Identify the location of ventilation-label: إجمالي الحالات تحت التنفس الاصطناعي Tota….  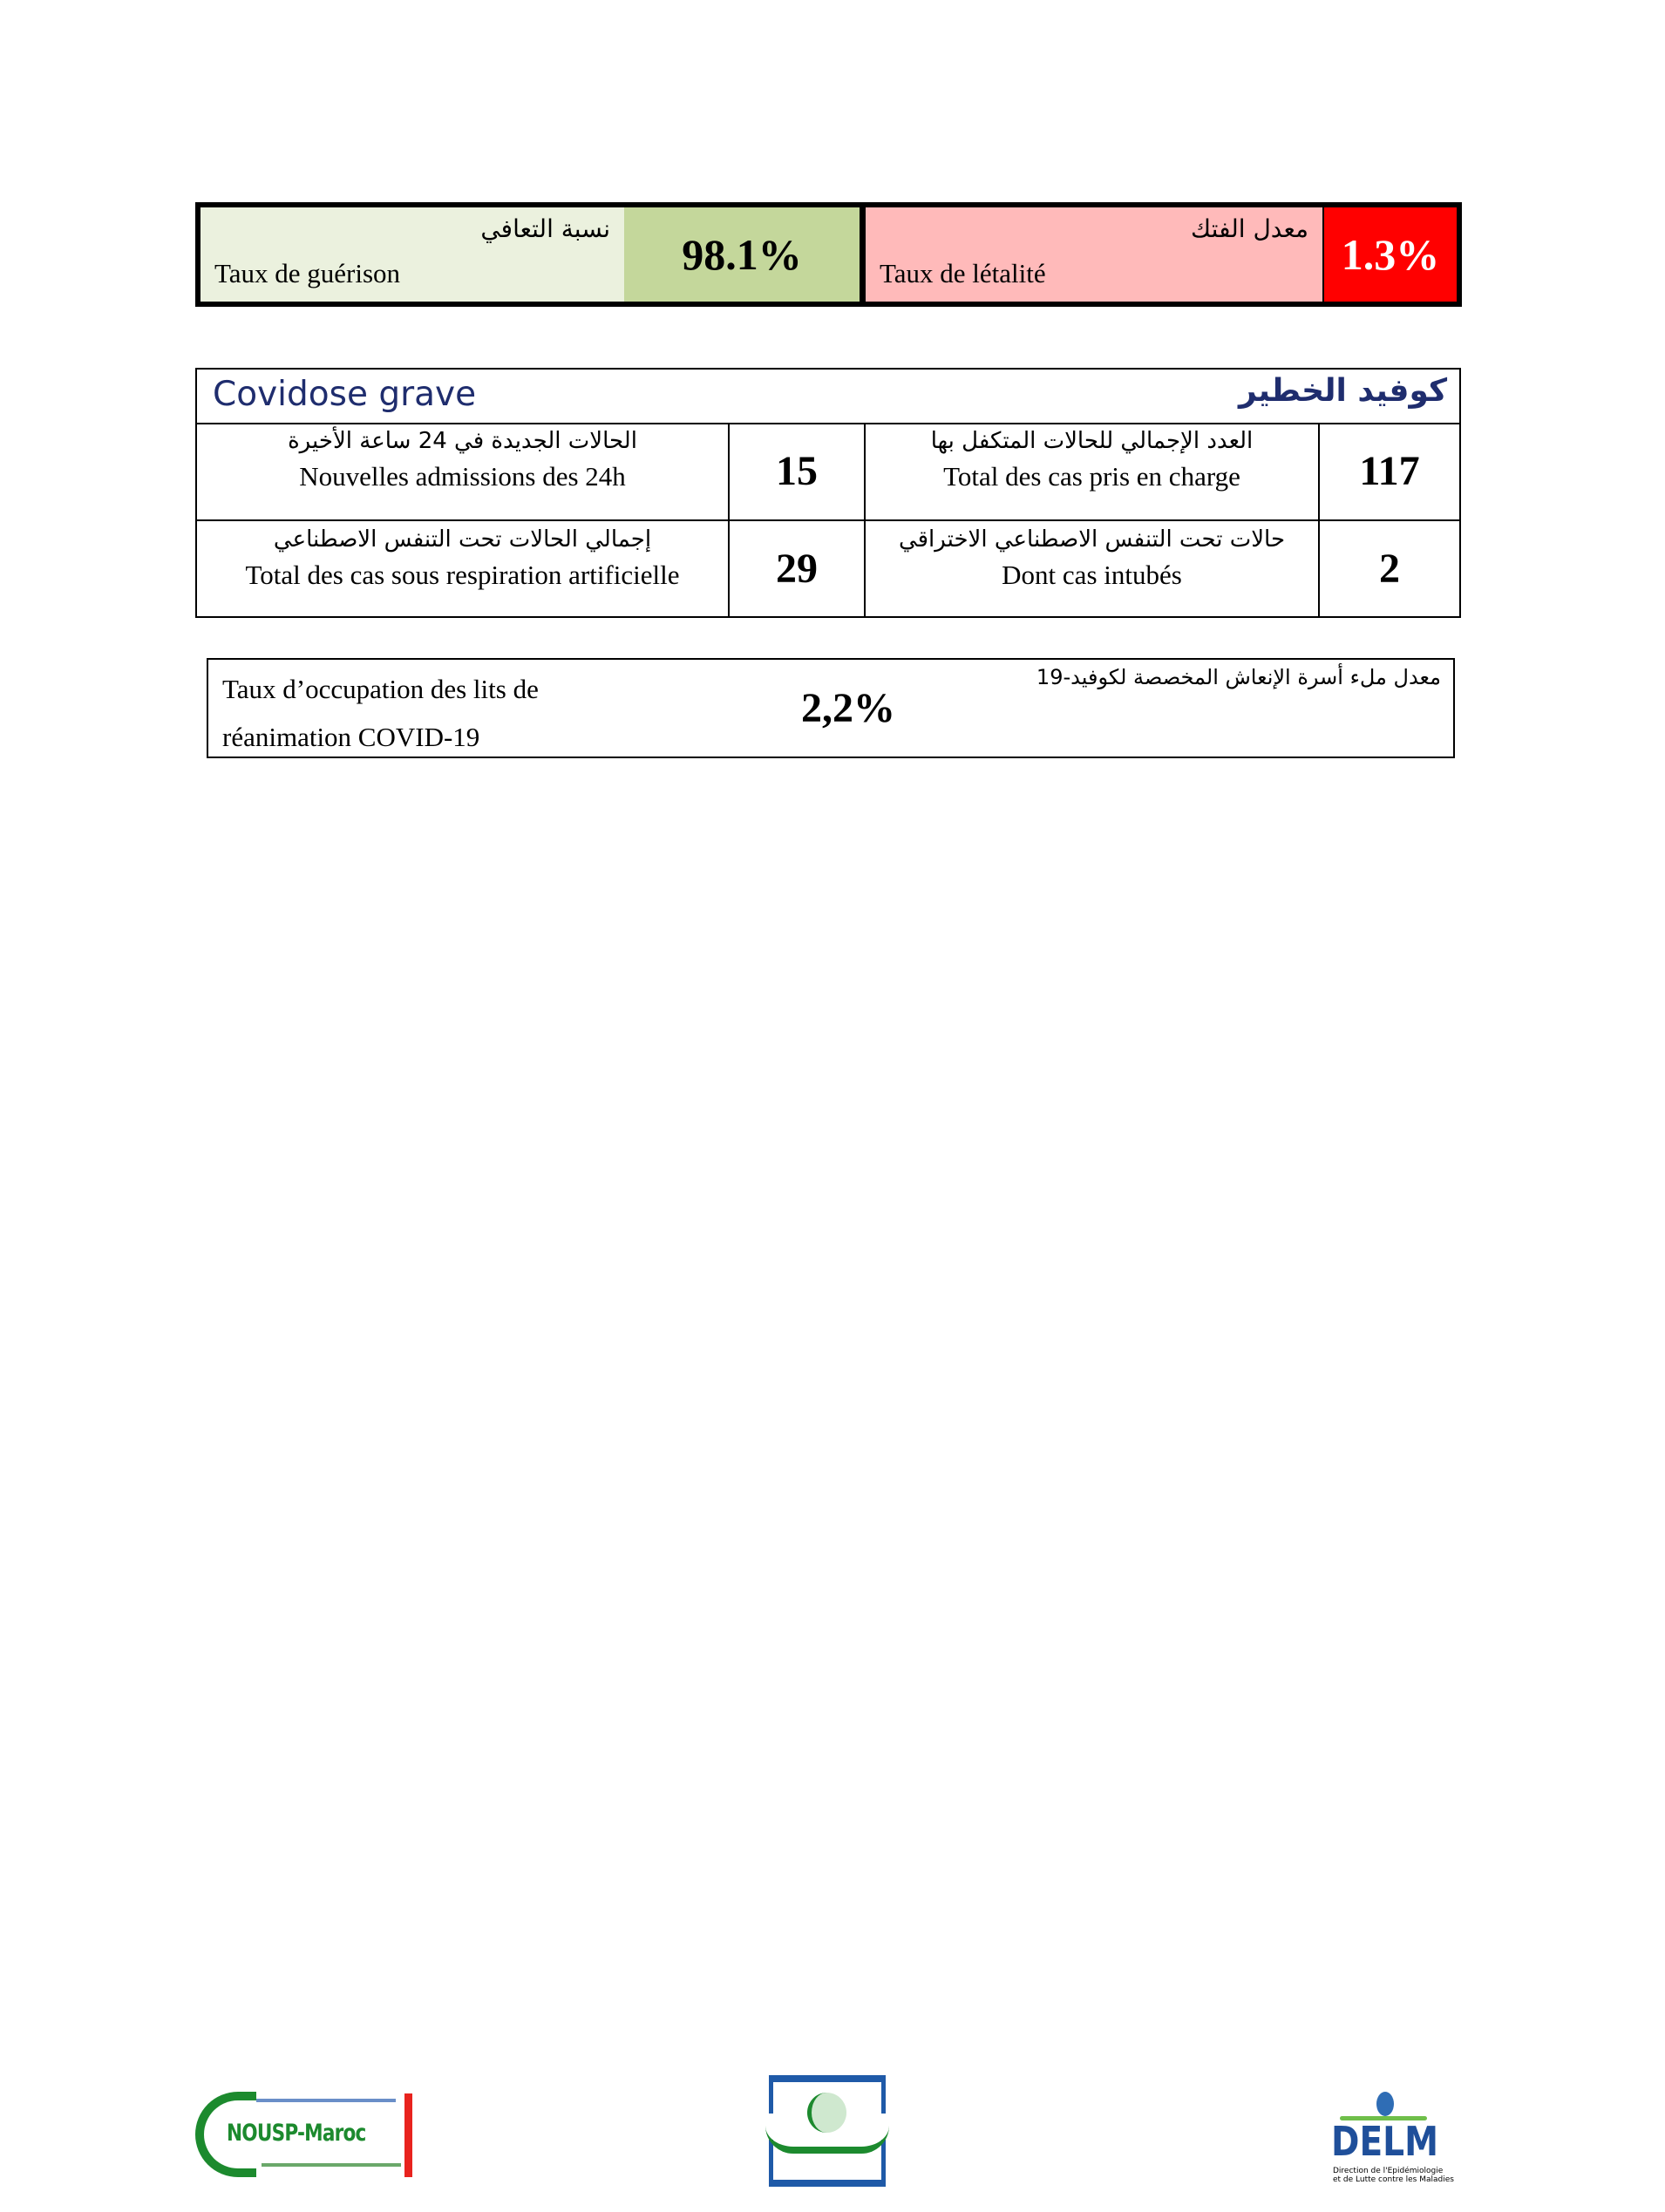
(463, 568).